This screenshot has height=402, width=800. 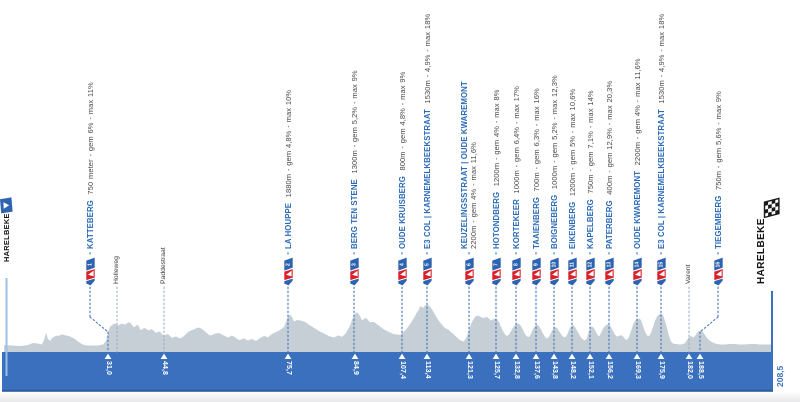 What do you see at coordinates (572, 271) in the screenshot?
I see `climb-flag-icon: 11` at bounding box center [572, 271].